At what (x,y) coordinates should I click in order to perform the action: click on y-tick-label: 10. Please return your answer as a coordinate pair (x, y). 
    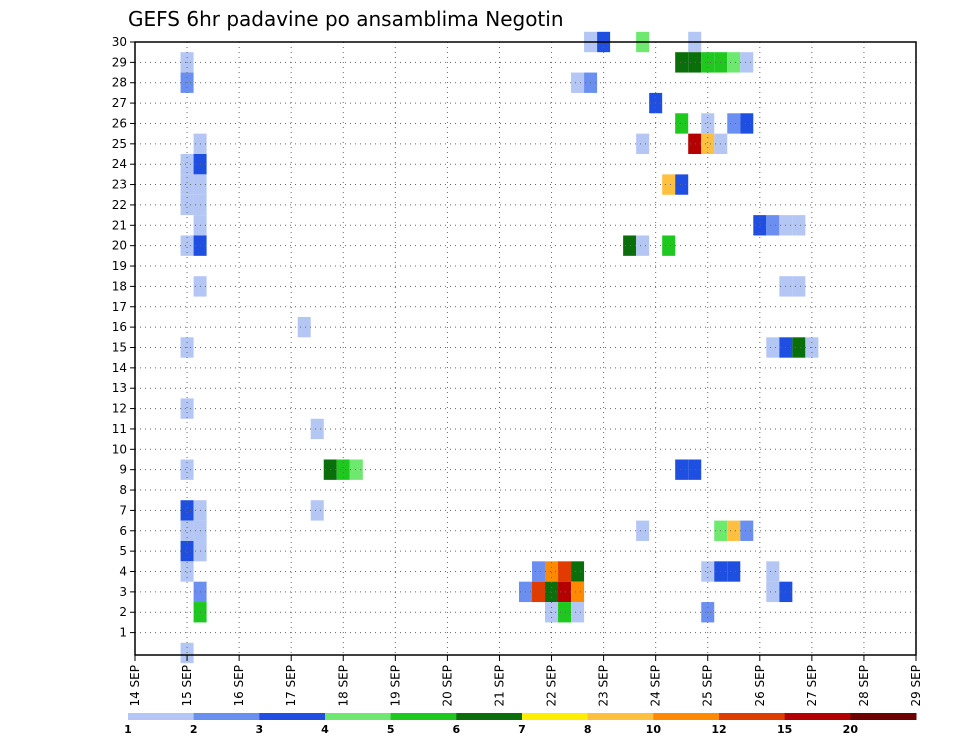
    Looking at the image, I should click on (119, 449).